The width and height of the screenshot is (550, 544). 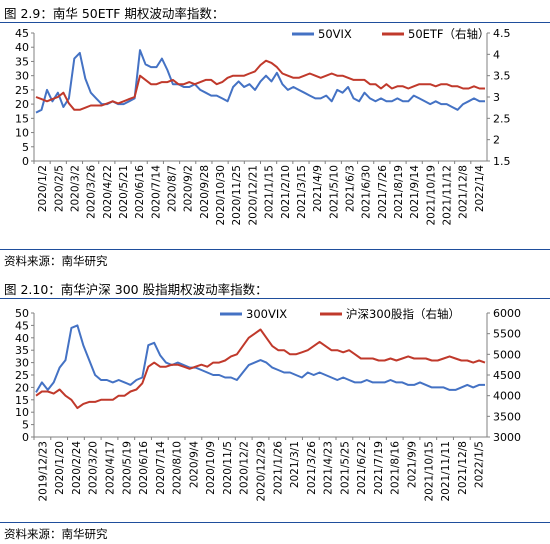 What do you see at coordinates (379, 468) in the screenshot?
I see `x-tick-label: 2021/7/19` at bounding box center [379, 468].